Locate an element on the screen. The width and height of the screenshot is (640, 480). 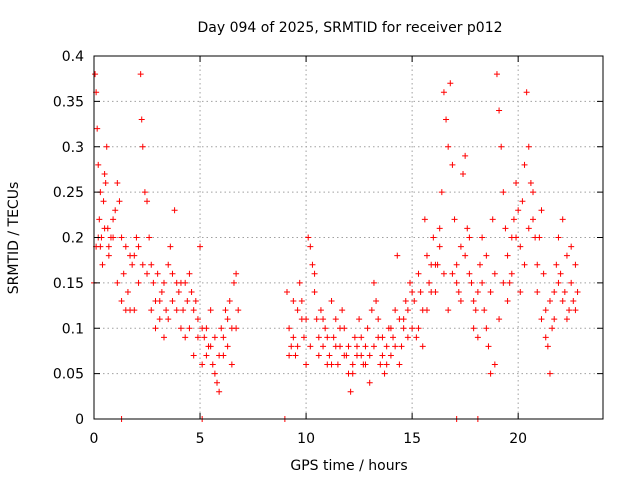
x-tick-label: 15 is located at coordinates (412, 439).